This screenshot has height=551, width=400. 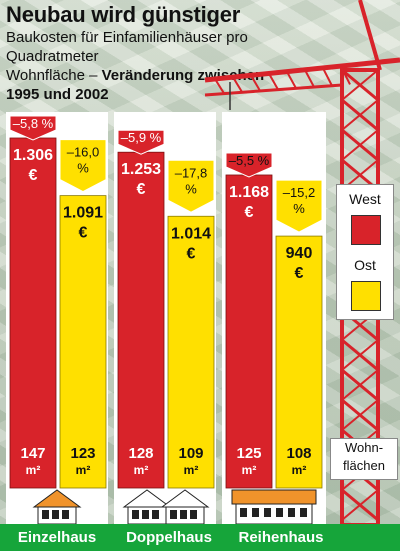 I want to click on west-area-0: 147, so click(x=32, y=453).